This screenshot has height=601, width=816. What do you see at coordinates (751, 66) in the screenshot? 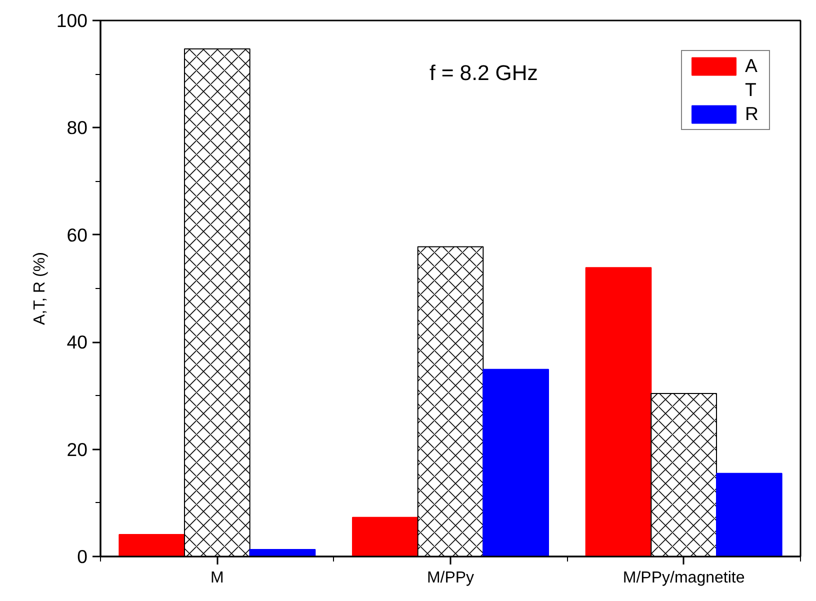
I see `legend-label: A` at bounding box center [751, 66].